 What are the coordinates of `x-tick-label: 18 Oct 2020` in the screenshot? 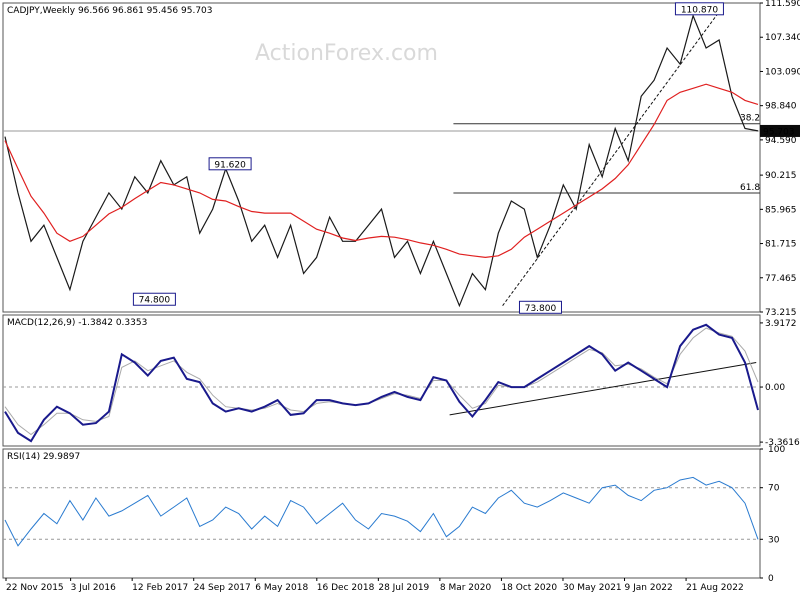 It's located at (529, 588).